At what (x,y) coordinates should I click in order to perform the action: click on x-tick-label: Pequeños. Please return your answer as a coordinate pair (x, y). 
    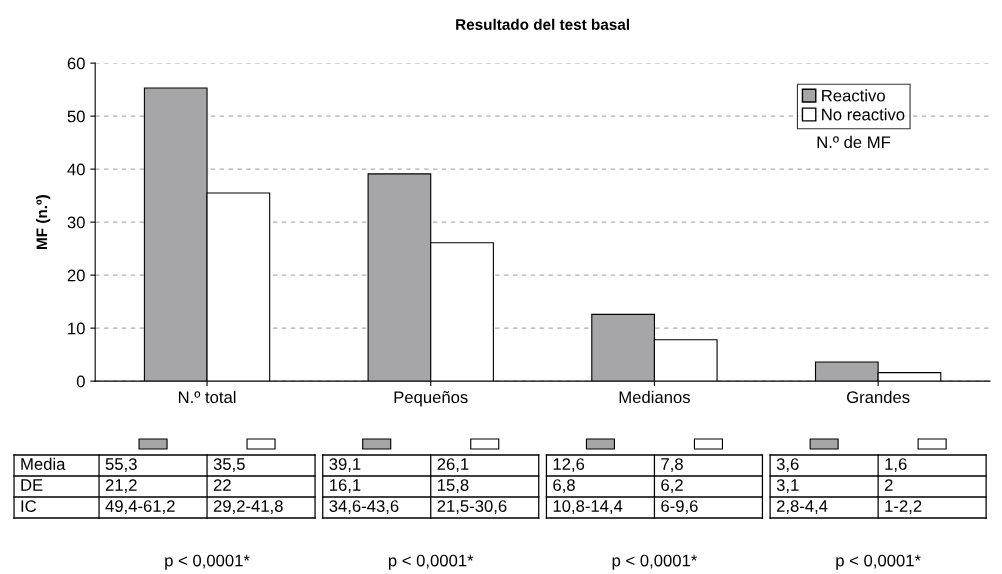
    Looking at the image, I should click on (431, 398).